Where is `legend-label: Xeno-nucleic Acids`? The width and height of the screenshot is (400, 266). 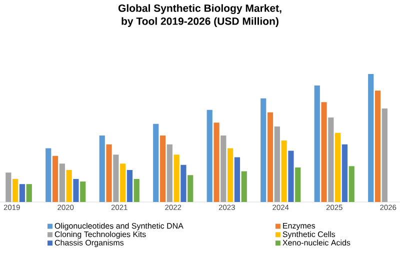
legend-label: Xeno-nucleic Acids is located at coordinates (316, 243).